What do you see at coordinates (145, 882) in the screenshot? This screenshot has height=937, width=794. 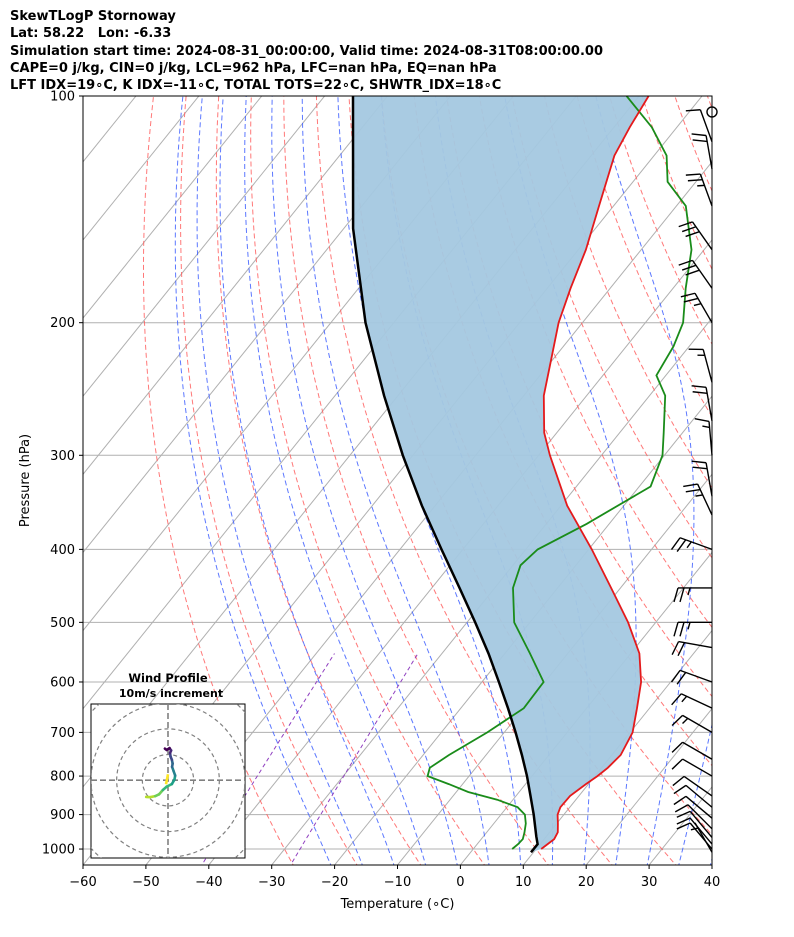 I see `x-tick-label: −50` at bounding box center [145, 882].